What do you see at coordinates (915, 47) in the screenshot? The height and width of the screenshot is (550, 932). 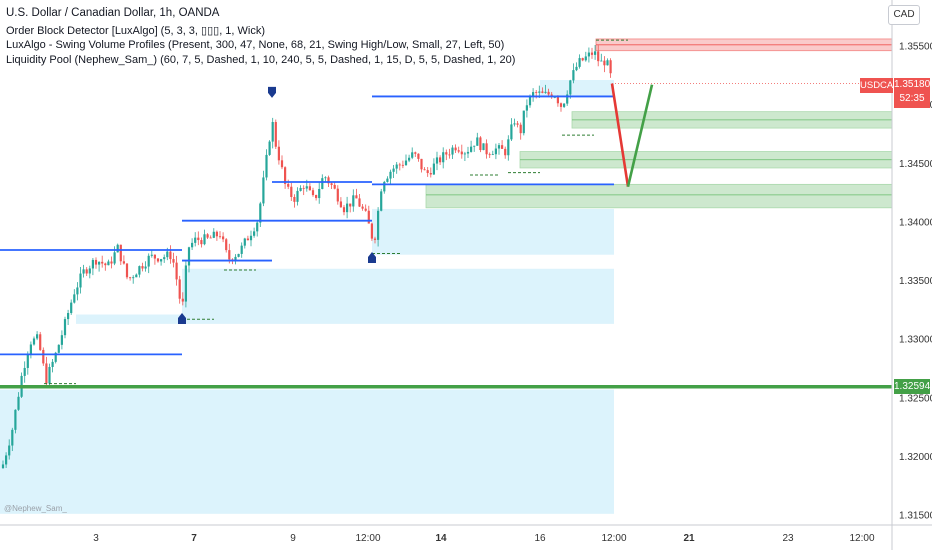 I see `price-axis-label: 1.35500` at bounding box center [915, 47].